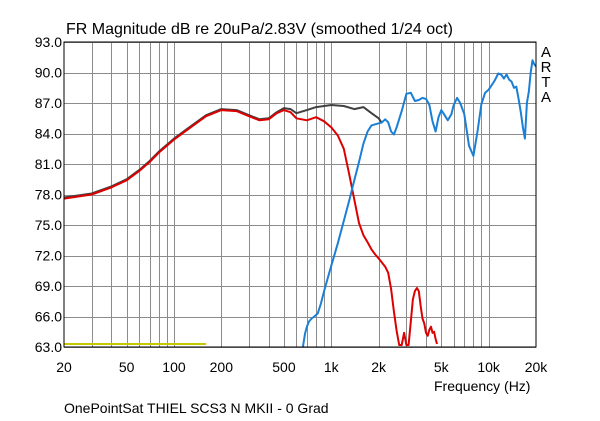 Image resolution: width=600 pixels, height=421 pixels. What do you see at coordinates (546, 67) in the screenshot?
I see `watermark-letter: R` at bounding box center [546, 67].